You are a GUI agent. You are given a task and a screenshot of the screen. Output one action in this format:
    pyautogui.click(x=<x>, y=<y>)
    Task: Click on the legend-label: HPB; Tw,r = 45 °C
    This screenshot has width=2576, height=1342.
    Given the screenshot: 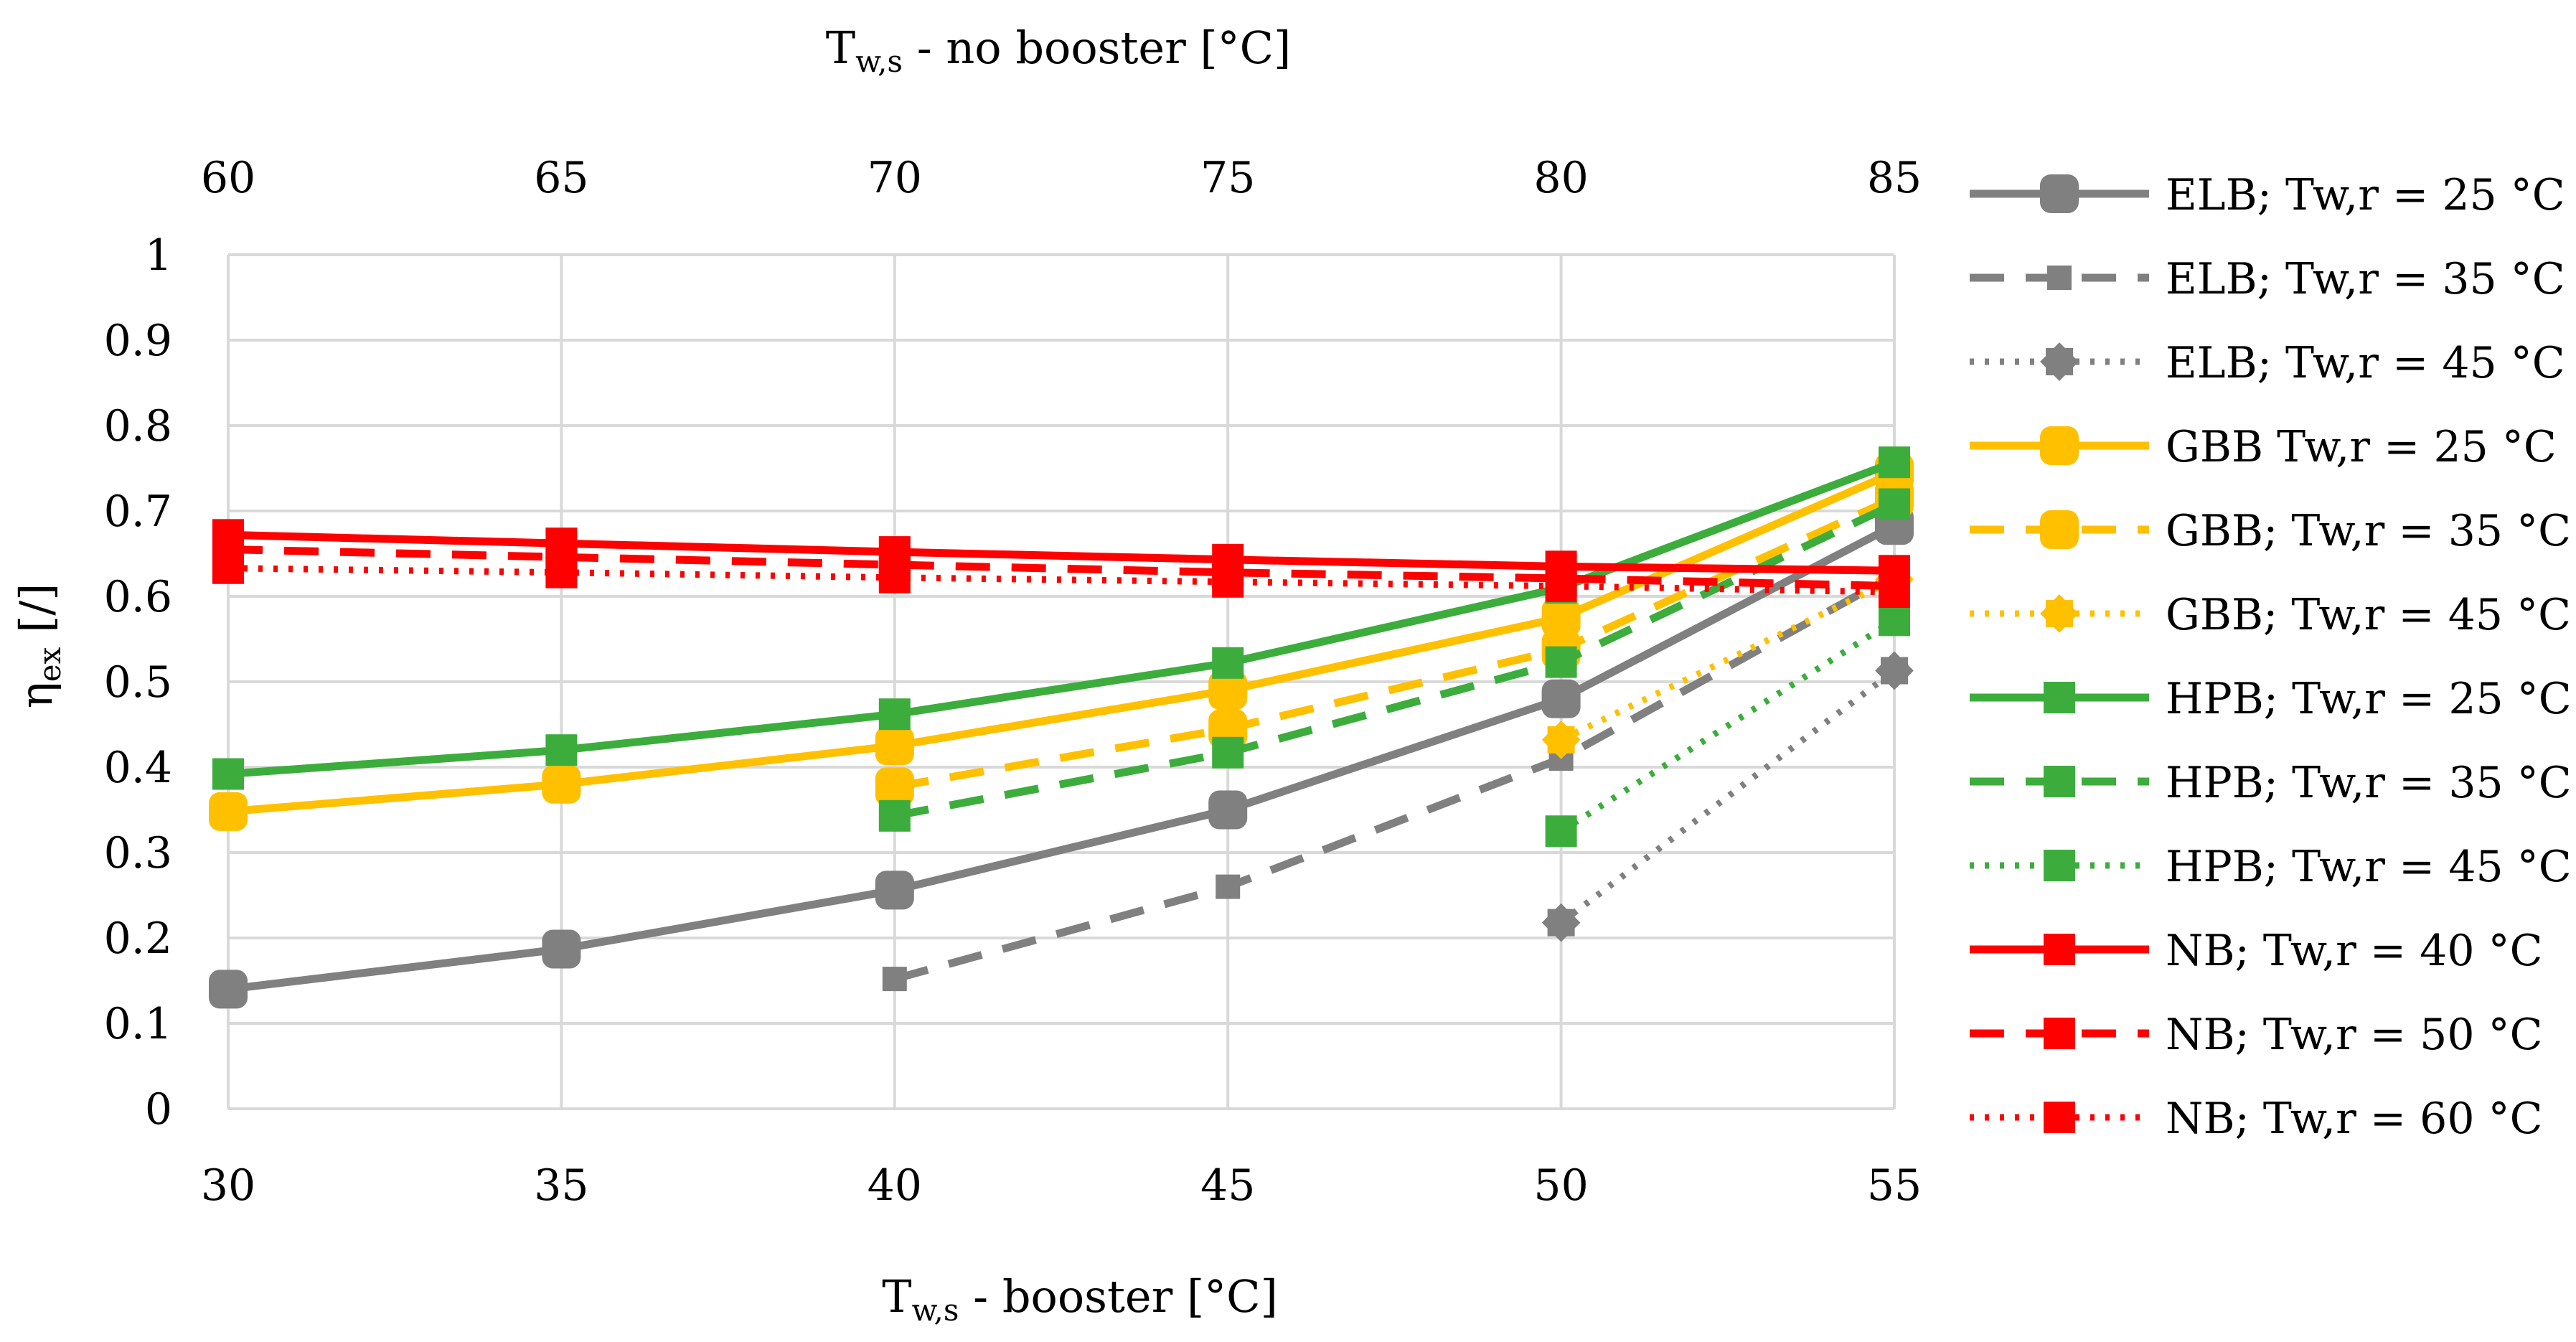 What is the action you would take?
    pyautogui.click(x=2369, y=867)
    